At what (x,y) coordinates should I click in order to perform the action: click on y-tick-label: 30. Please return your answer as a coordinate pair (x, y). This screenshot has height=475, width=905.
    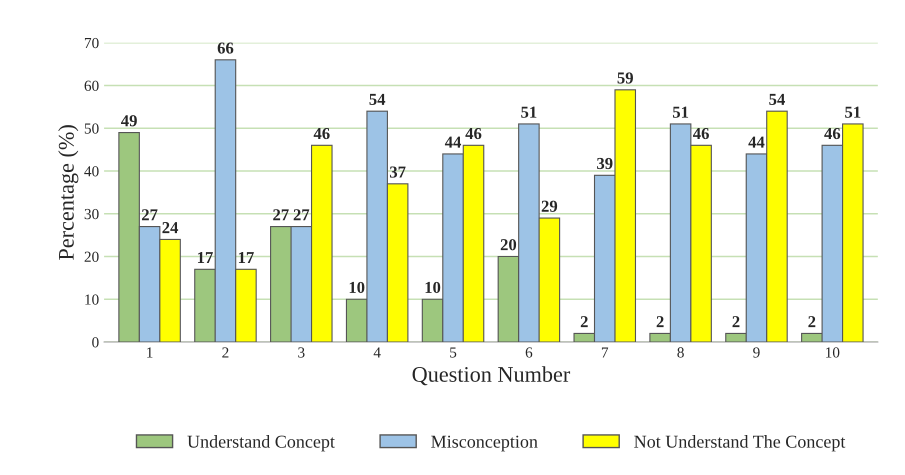
    Looking at the image, I should click on (91, 214).